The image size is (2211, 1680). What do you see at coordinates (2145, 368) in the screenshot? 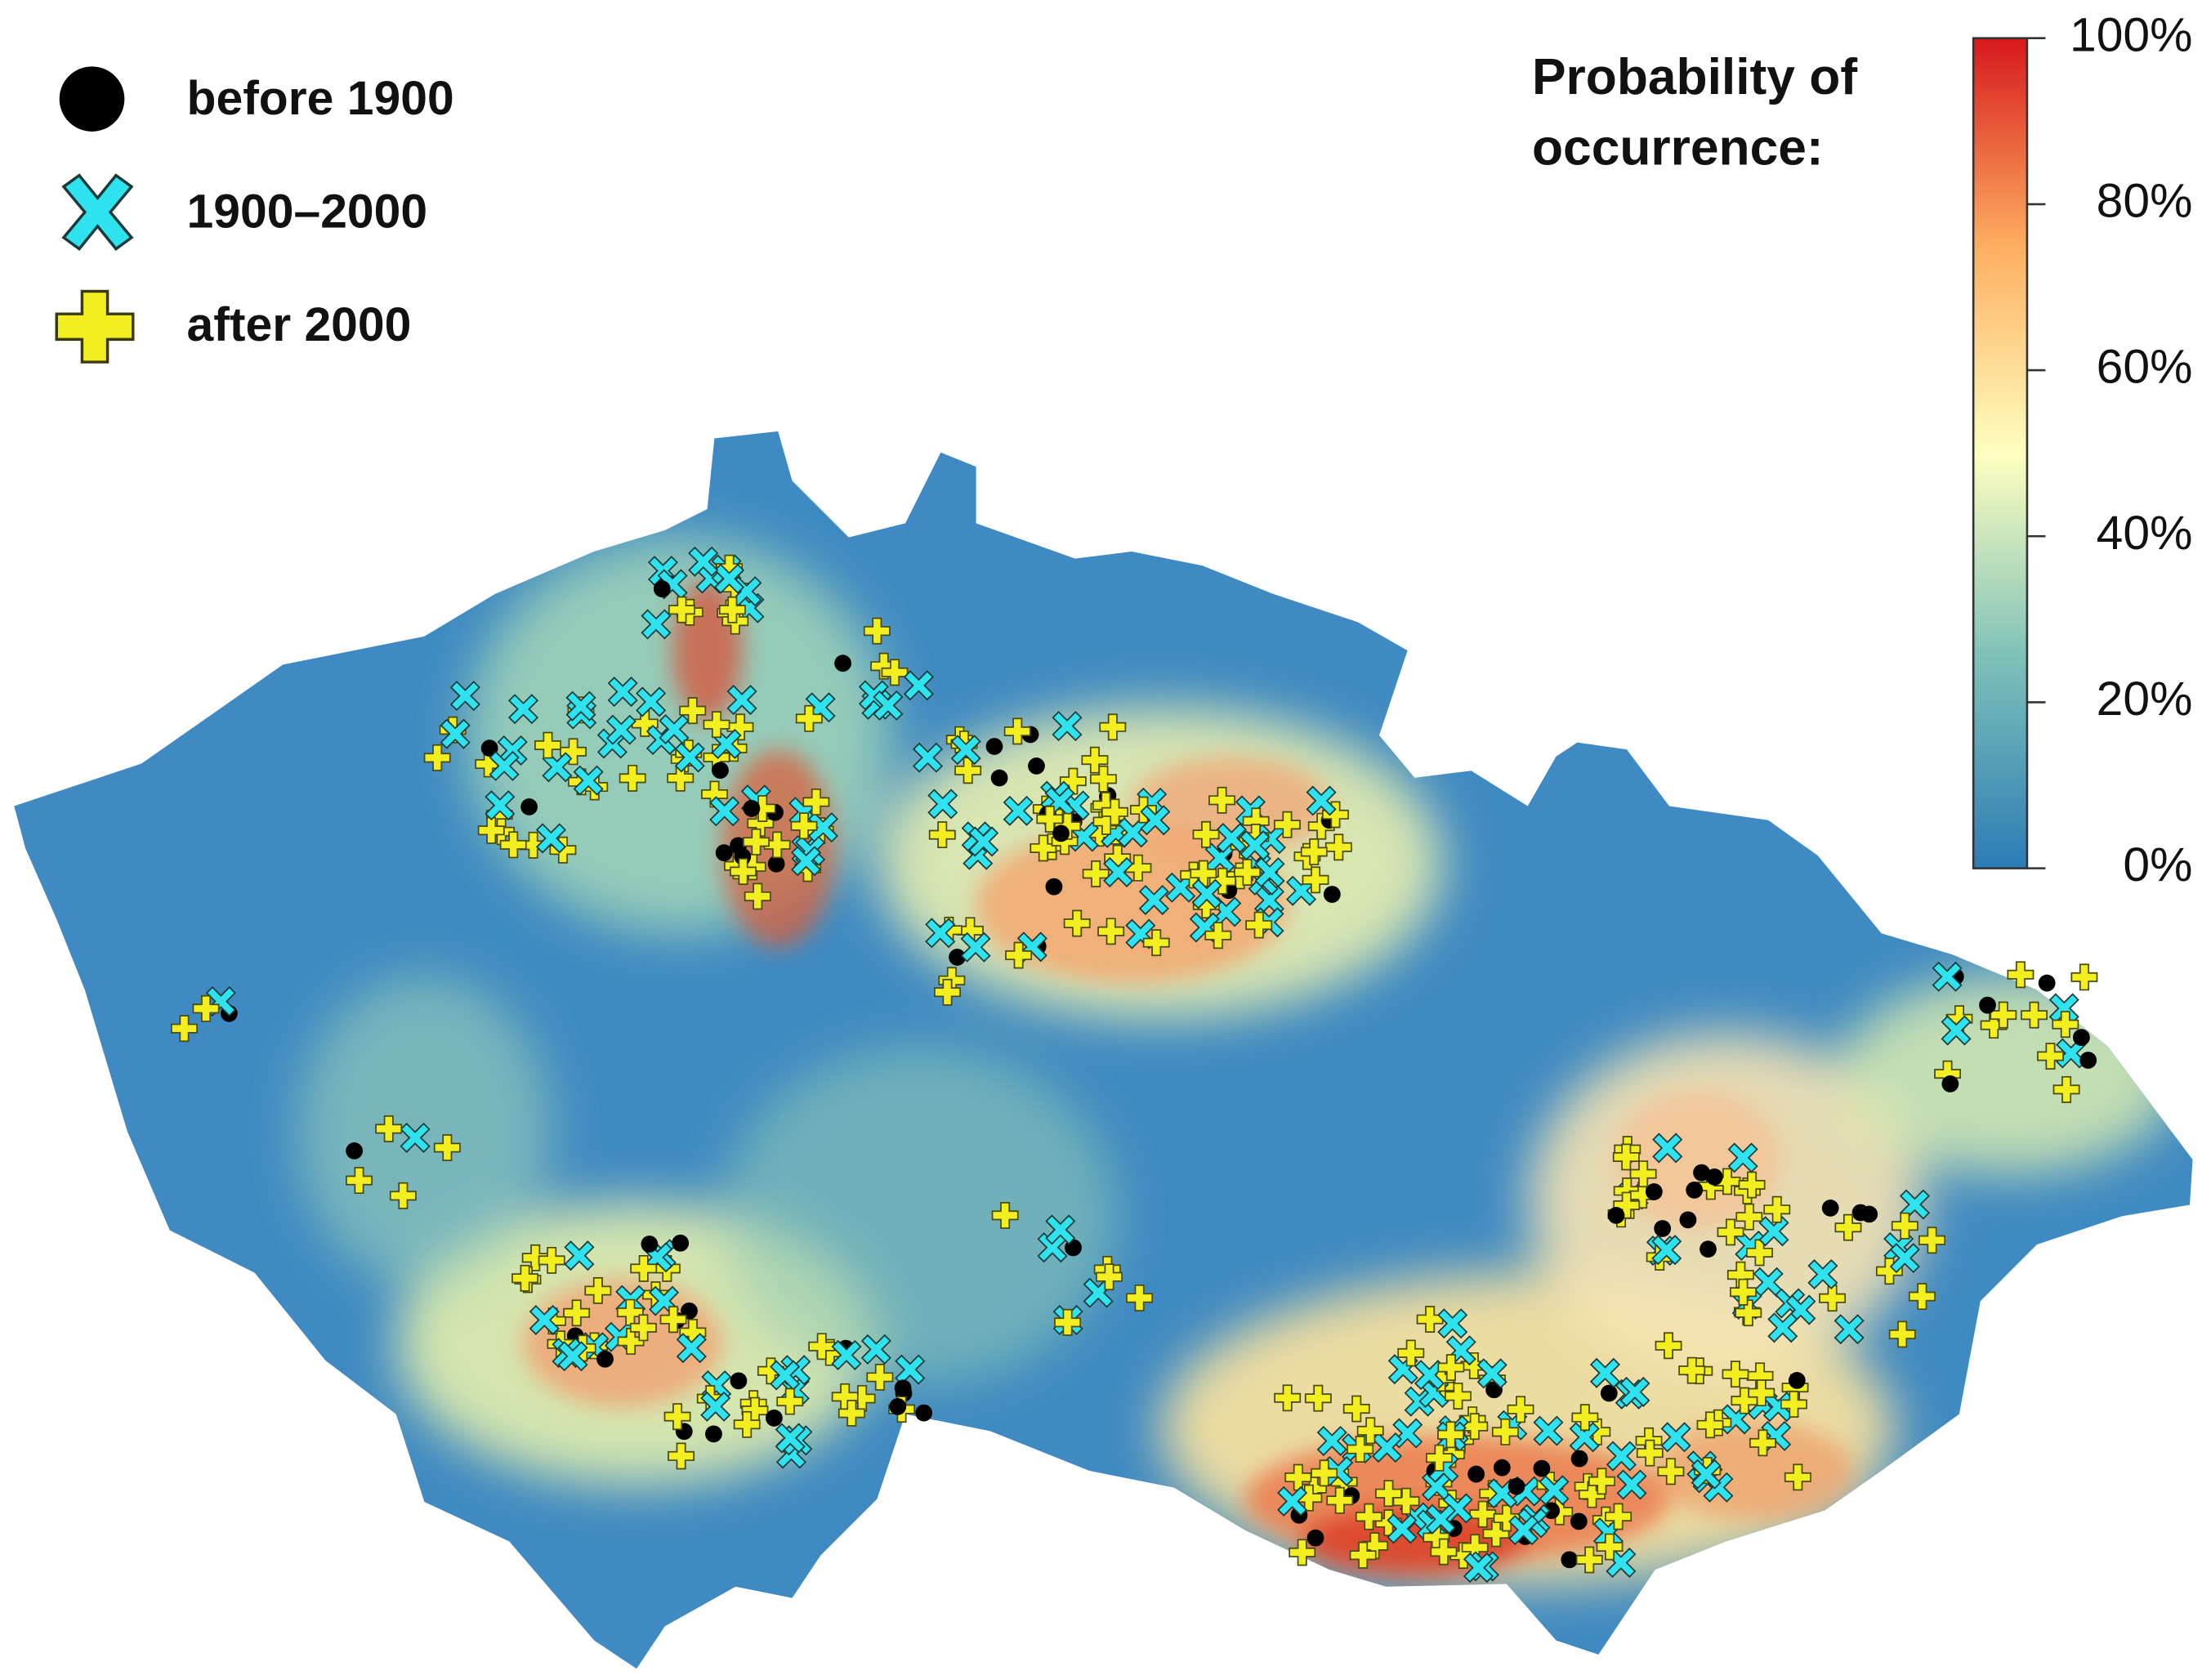
I see `colorbar-tick-label: 60%` at bounding box center [2145, 368].